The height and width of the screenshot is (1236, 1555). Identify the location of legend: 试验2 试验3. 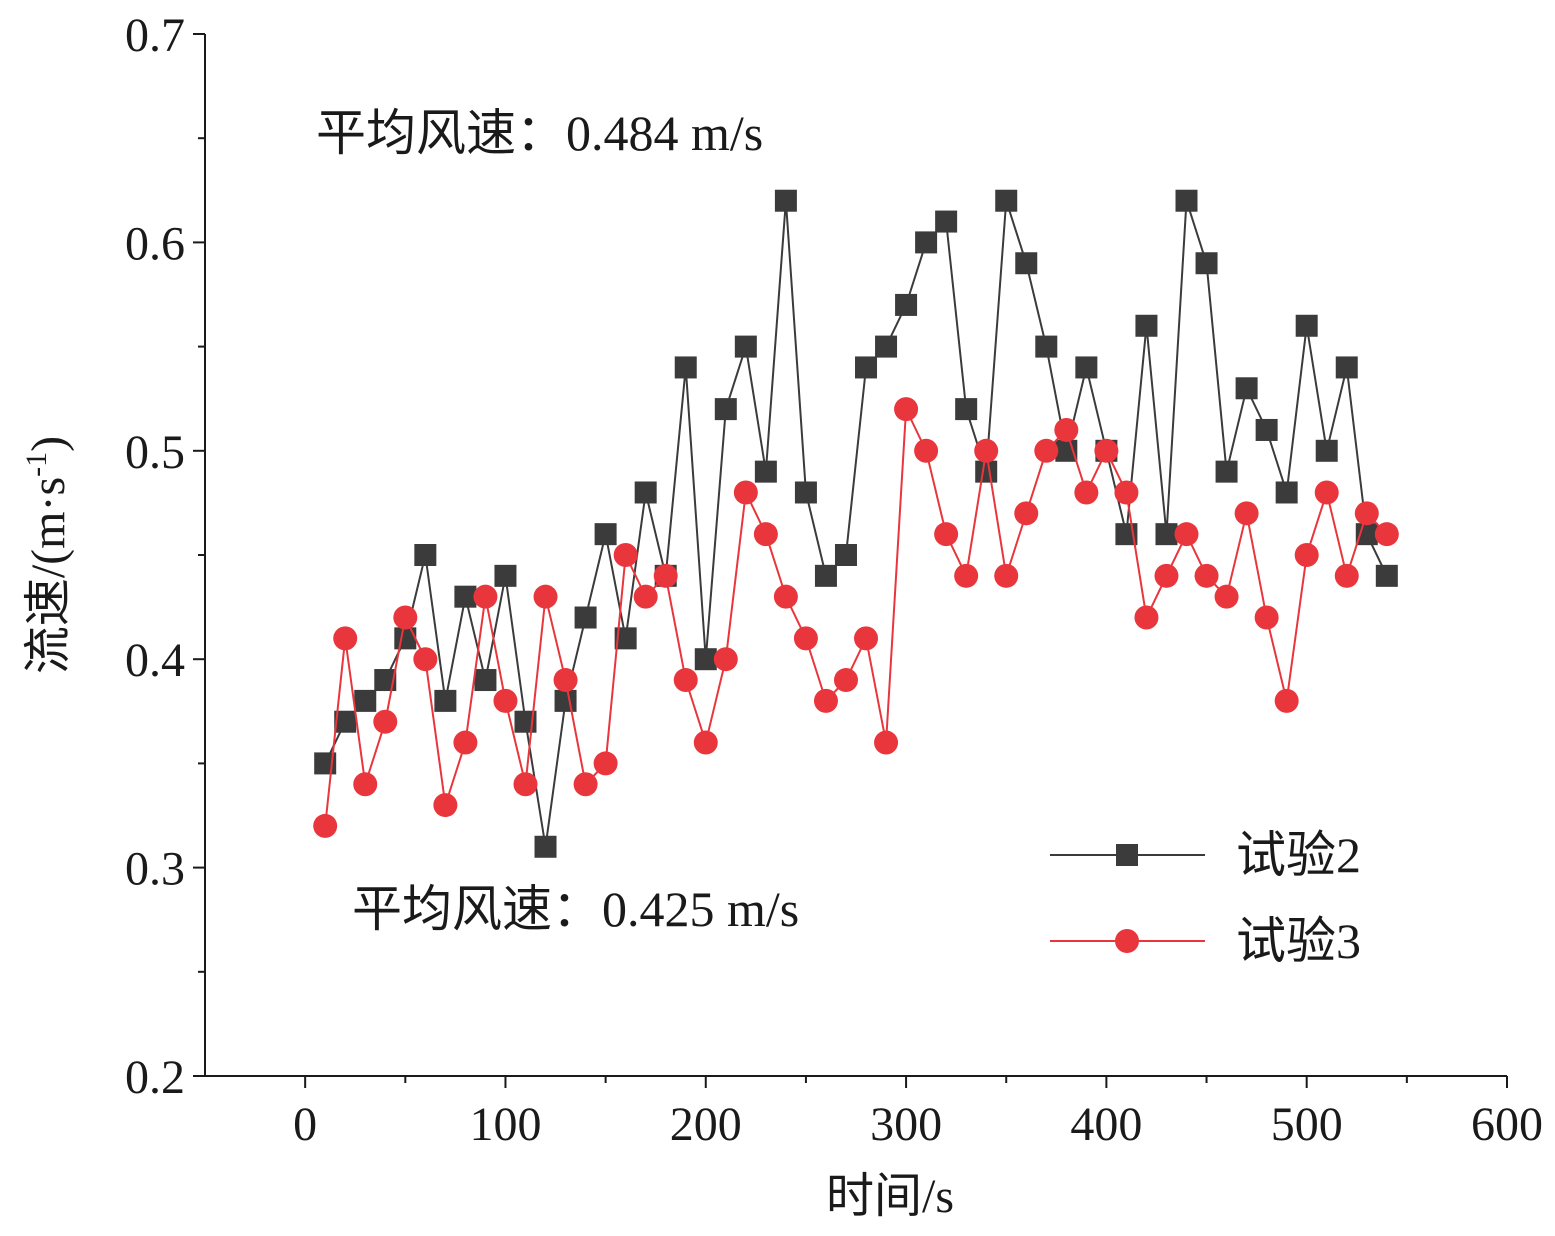
(1205, 898).